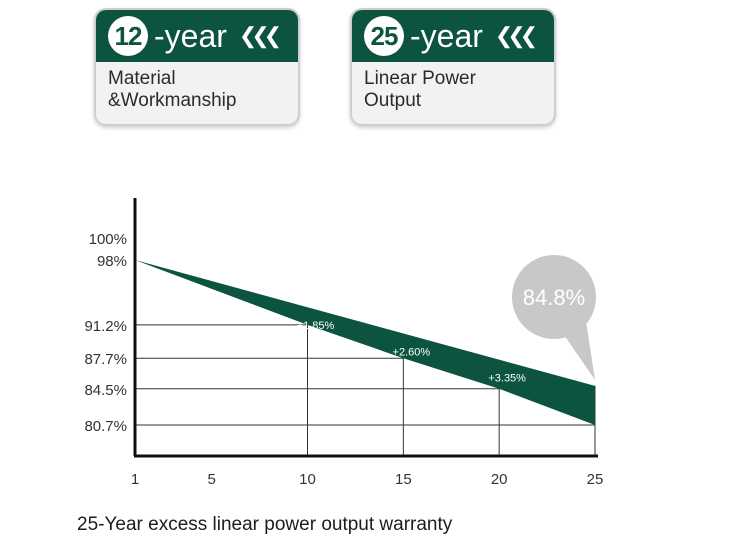 The width and height of the screenshot is (738, 554). What do you see at coordinates (595, 479) in the screenshot?
I see `x-tick-label: 25` at bounding box center [595, 479].